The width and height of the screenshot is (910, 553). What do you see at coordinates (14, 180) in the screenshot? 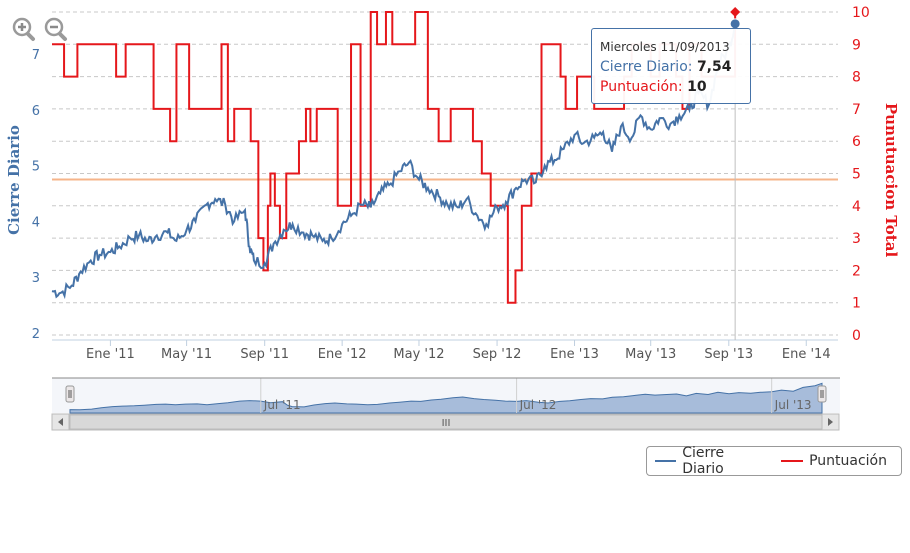
I see `y-left-axis-title: Cierre Diario` at bounding box center [14, 180].